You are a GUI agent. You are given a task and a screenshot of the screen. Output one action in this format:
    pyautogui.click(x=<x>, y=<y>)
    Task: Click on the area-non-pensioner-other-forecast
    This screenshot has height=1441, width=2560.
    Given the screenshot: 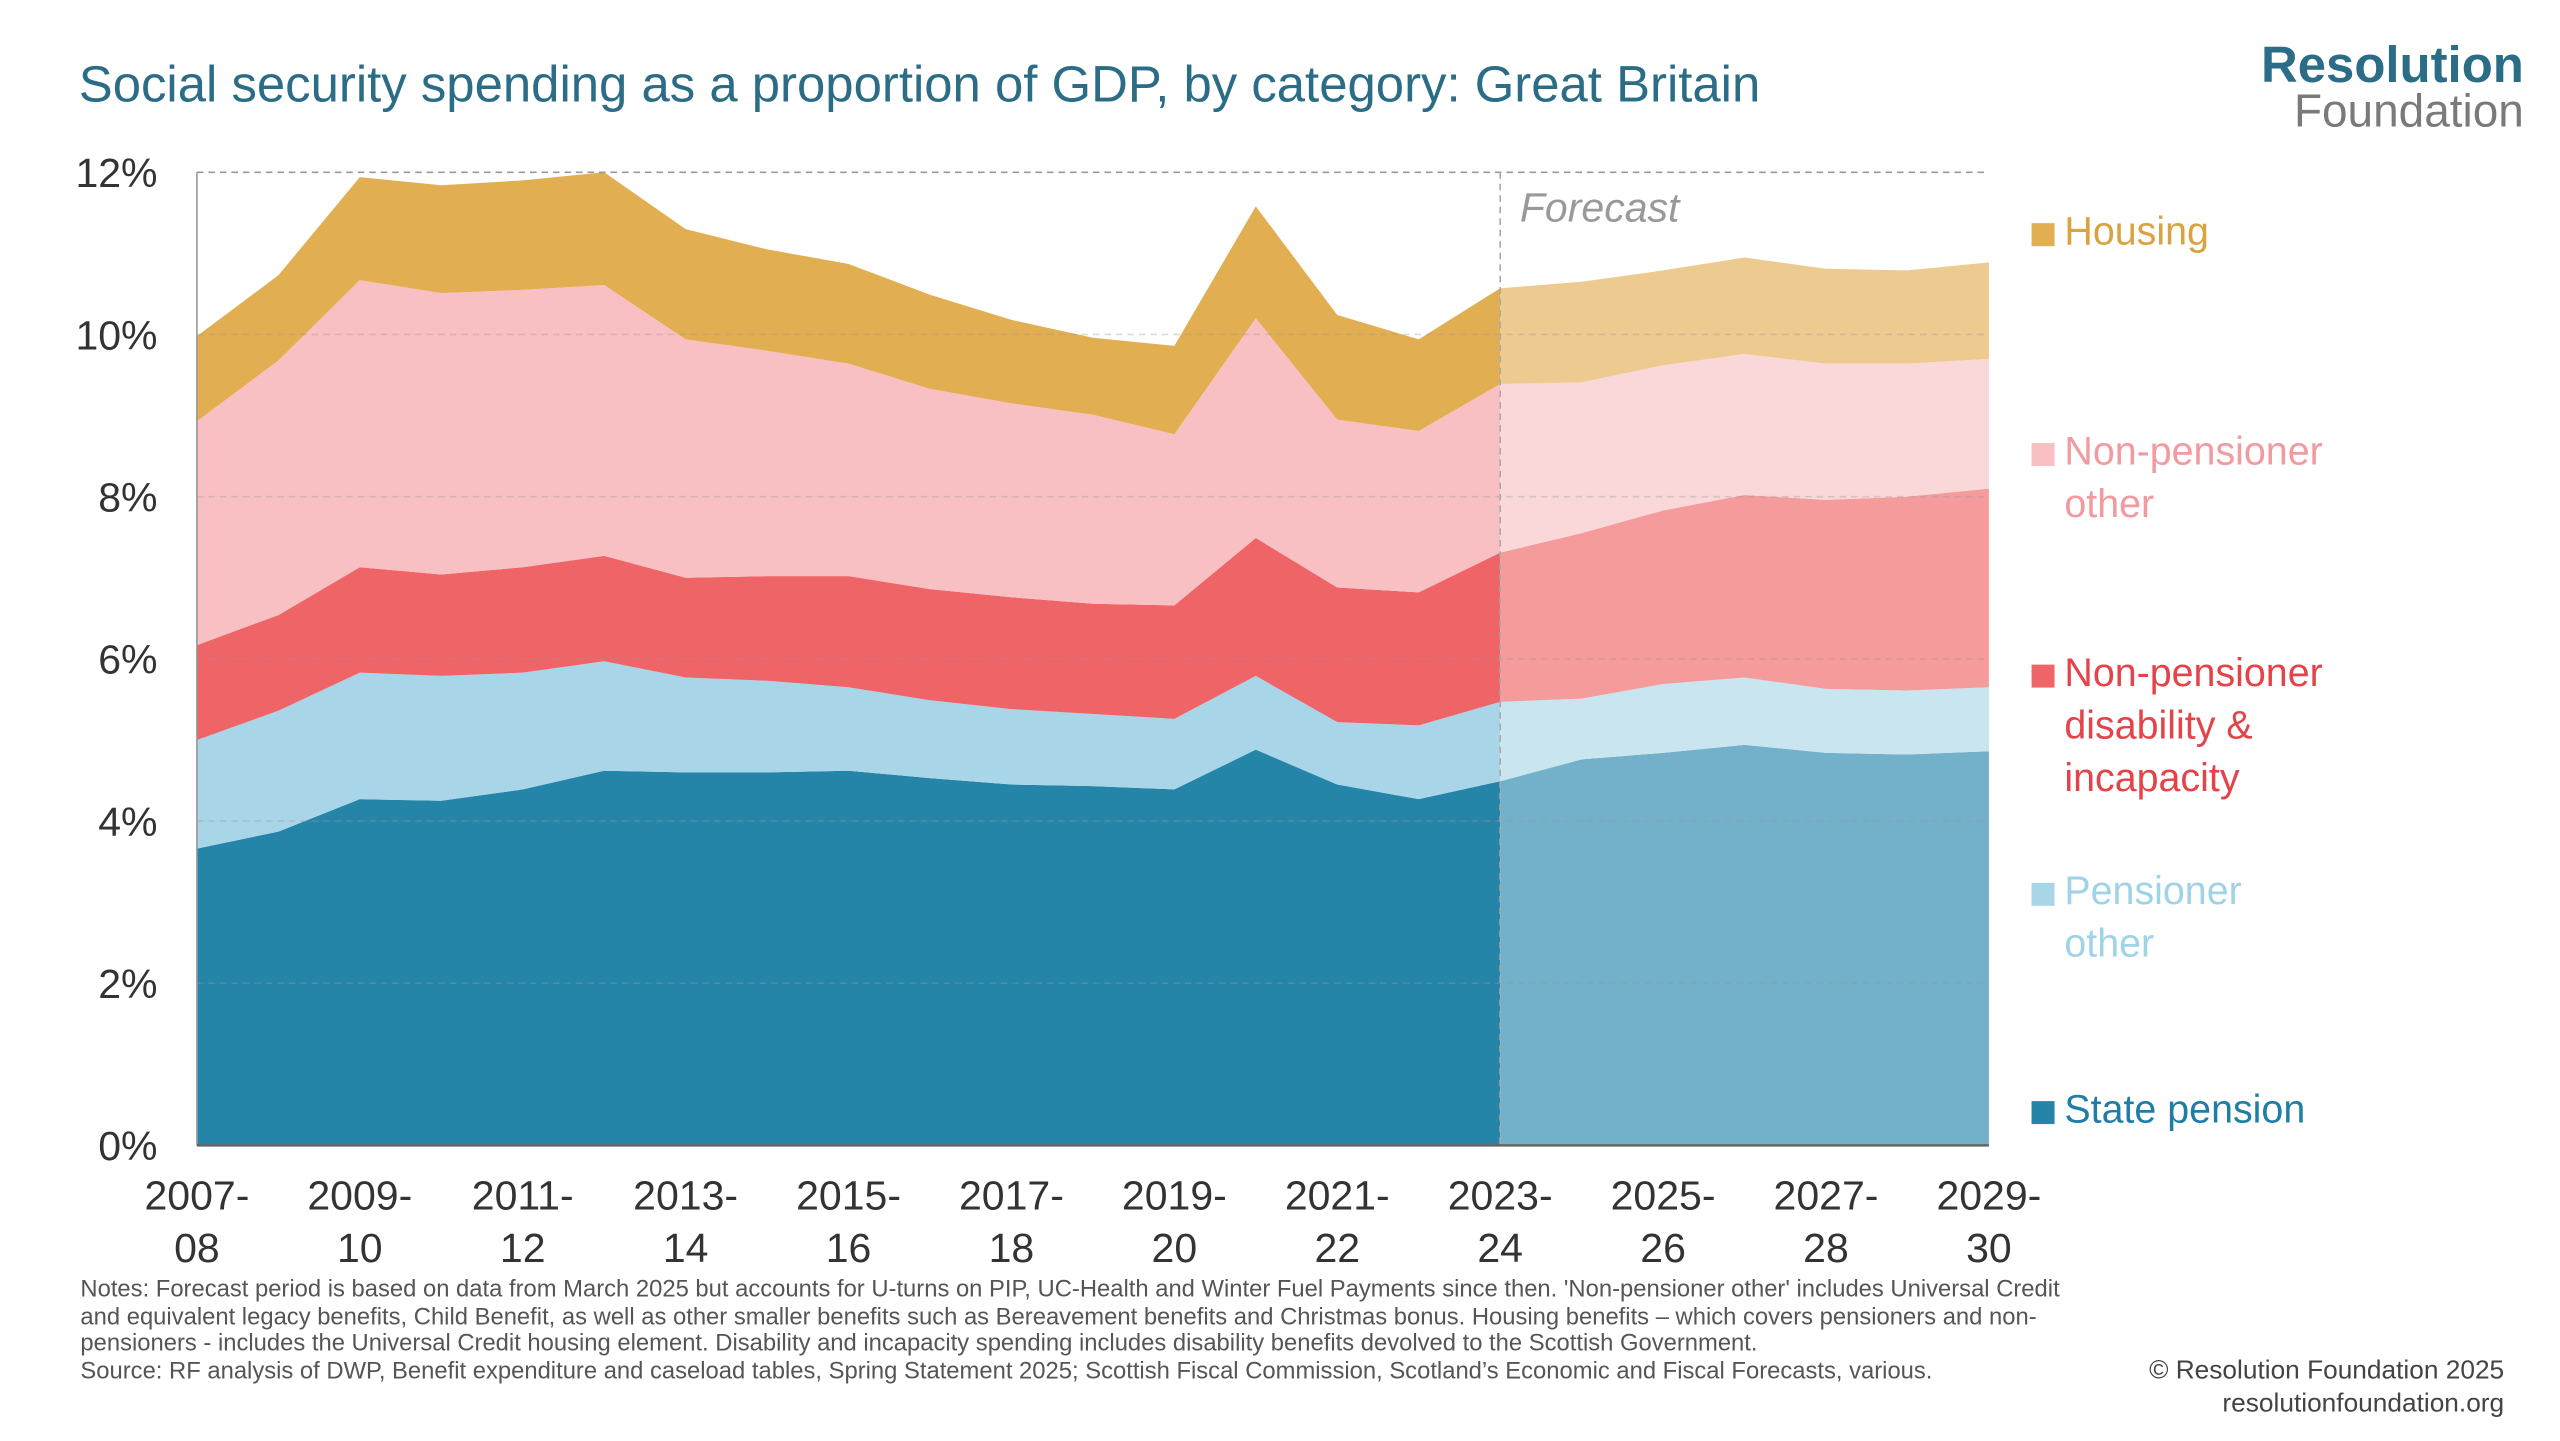 What is the action you would take?
    pyautogui.click(x=1744, y=453)
    